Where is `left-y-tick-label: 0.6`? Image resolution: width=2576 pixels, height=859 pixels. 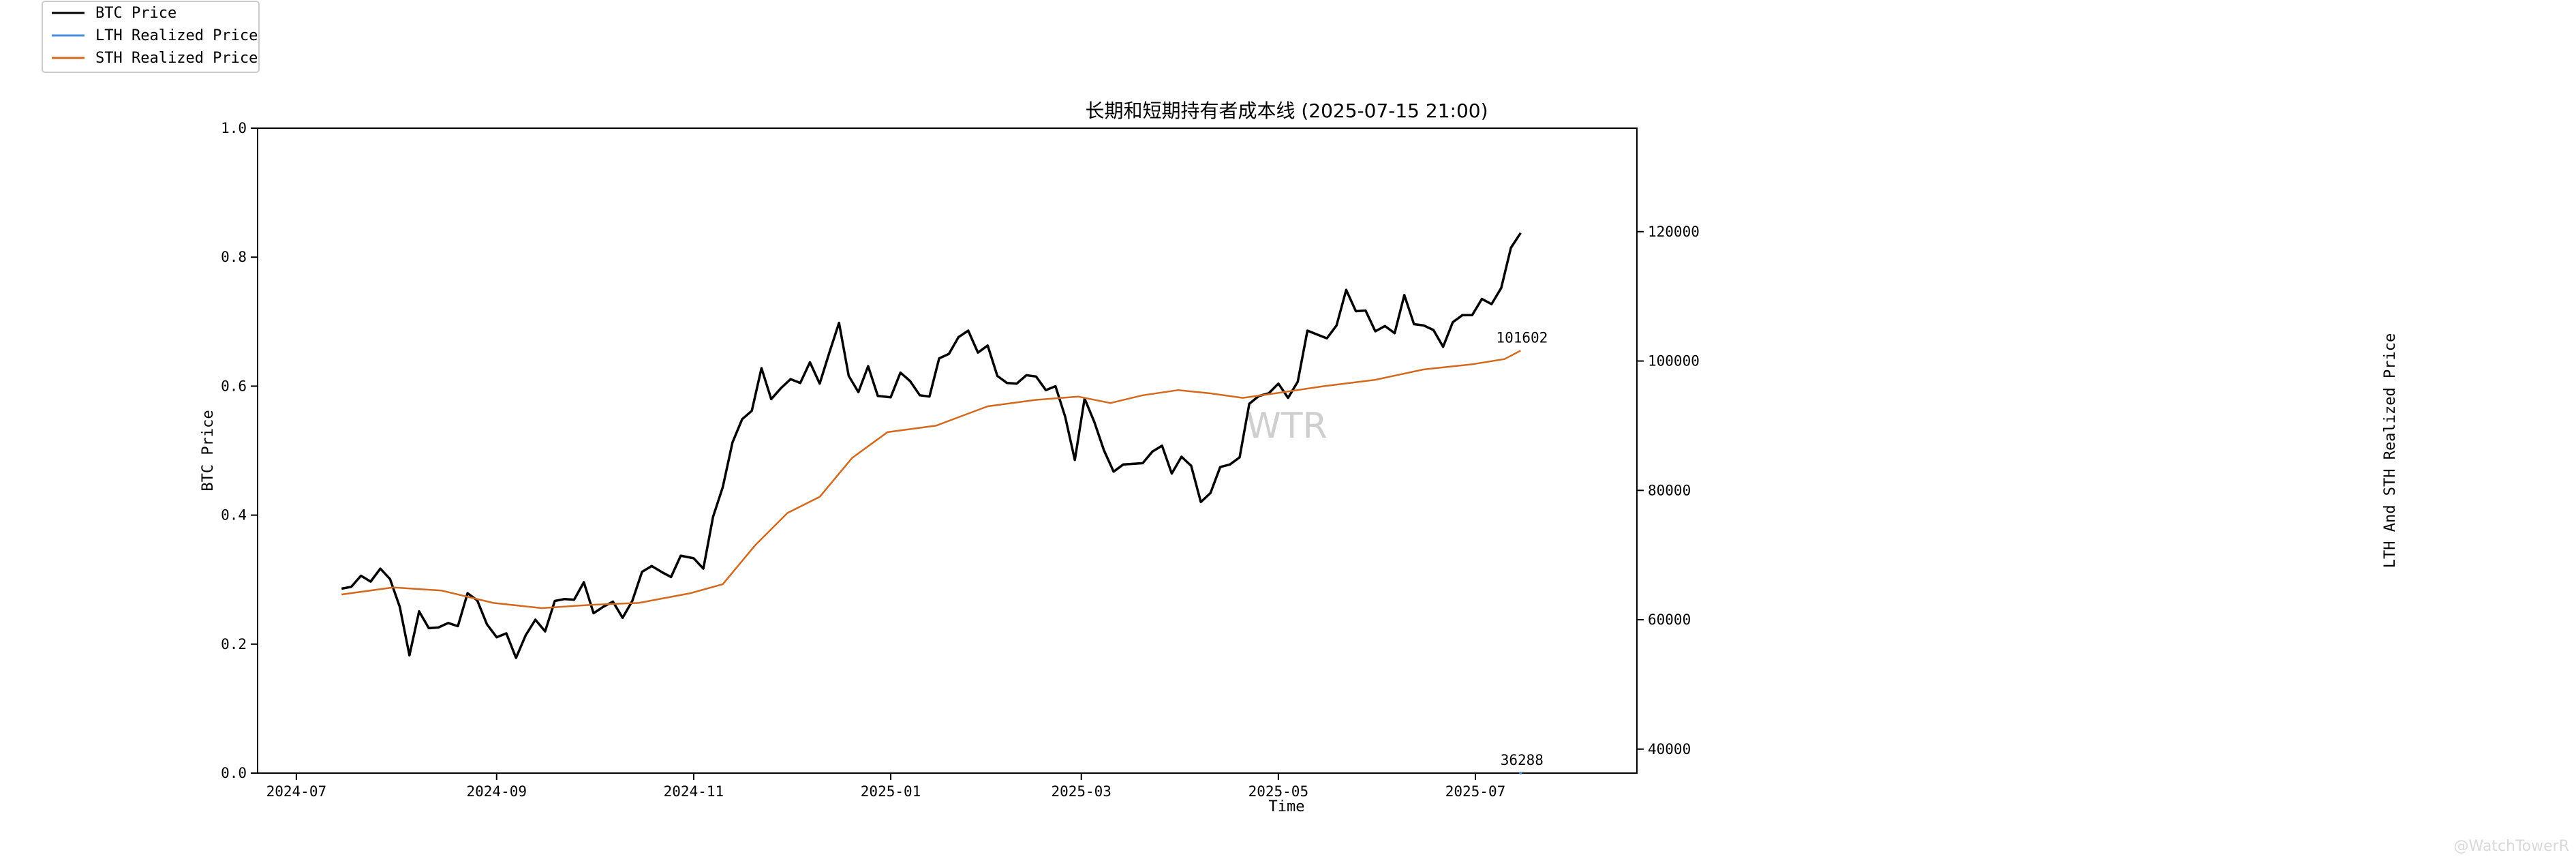
left-y-tick-label: 0.6 is located at coordinates (234, 386).